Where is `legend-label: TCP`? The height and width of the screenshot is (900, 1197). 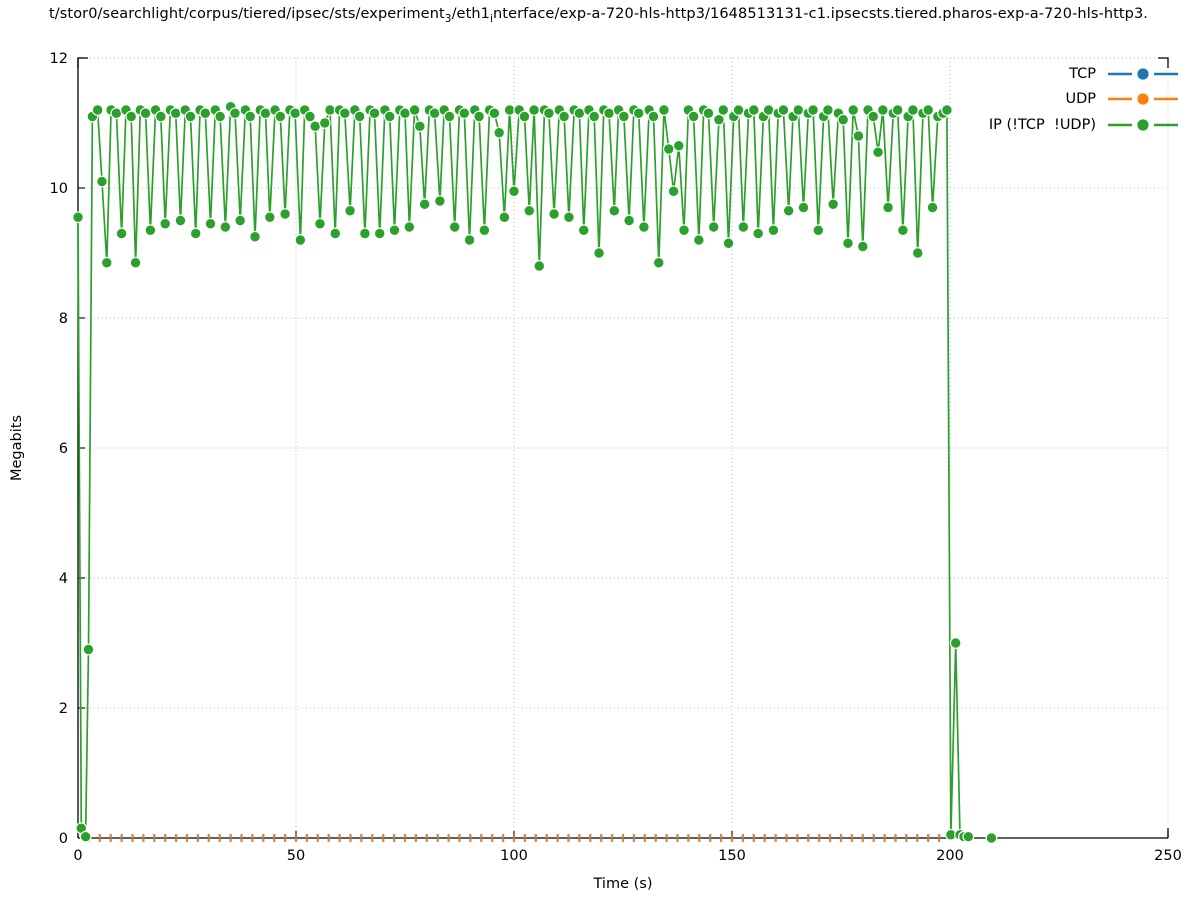
legend-label: TCP is located at coordinates (1082, 73).